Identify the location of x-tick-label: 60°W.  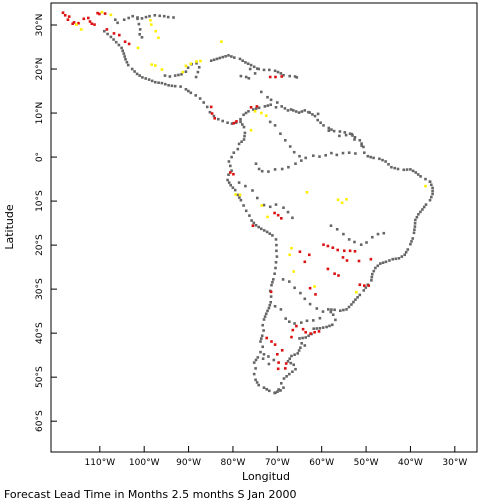
(321, 463).